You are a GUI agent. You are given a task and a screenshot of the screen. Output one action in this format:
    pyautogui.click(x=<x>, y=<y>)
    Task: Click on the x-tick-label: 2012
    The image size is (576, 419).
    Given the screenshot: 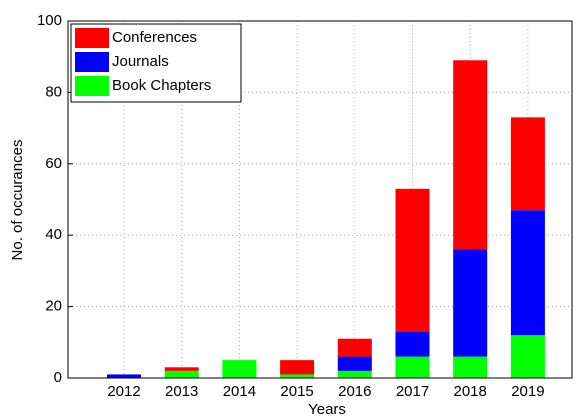 What is the action you would take?
    pyautogui.click(x=123, y=391)
    